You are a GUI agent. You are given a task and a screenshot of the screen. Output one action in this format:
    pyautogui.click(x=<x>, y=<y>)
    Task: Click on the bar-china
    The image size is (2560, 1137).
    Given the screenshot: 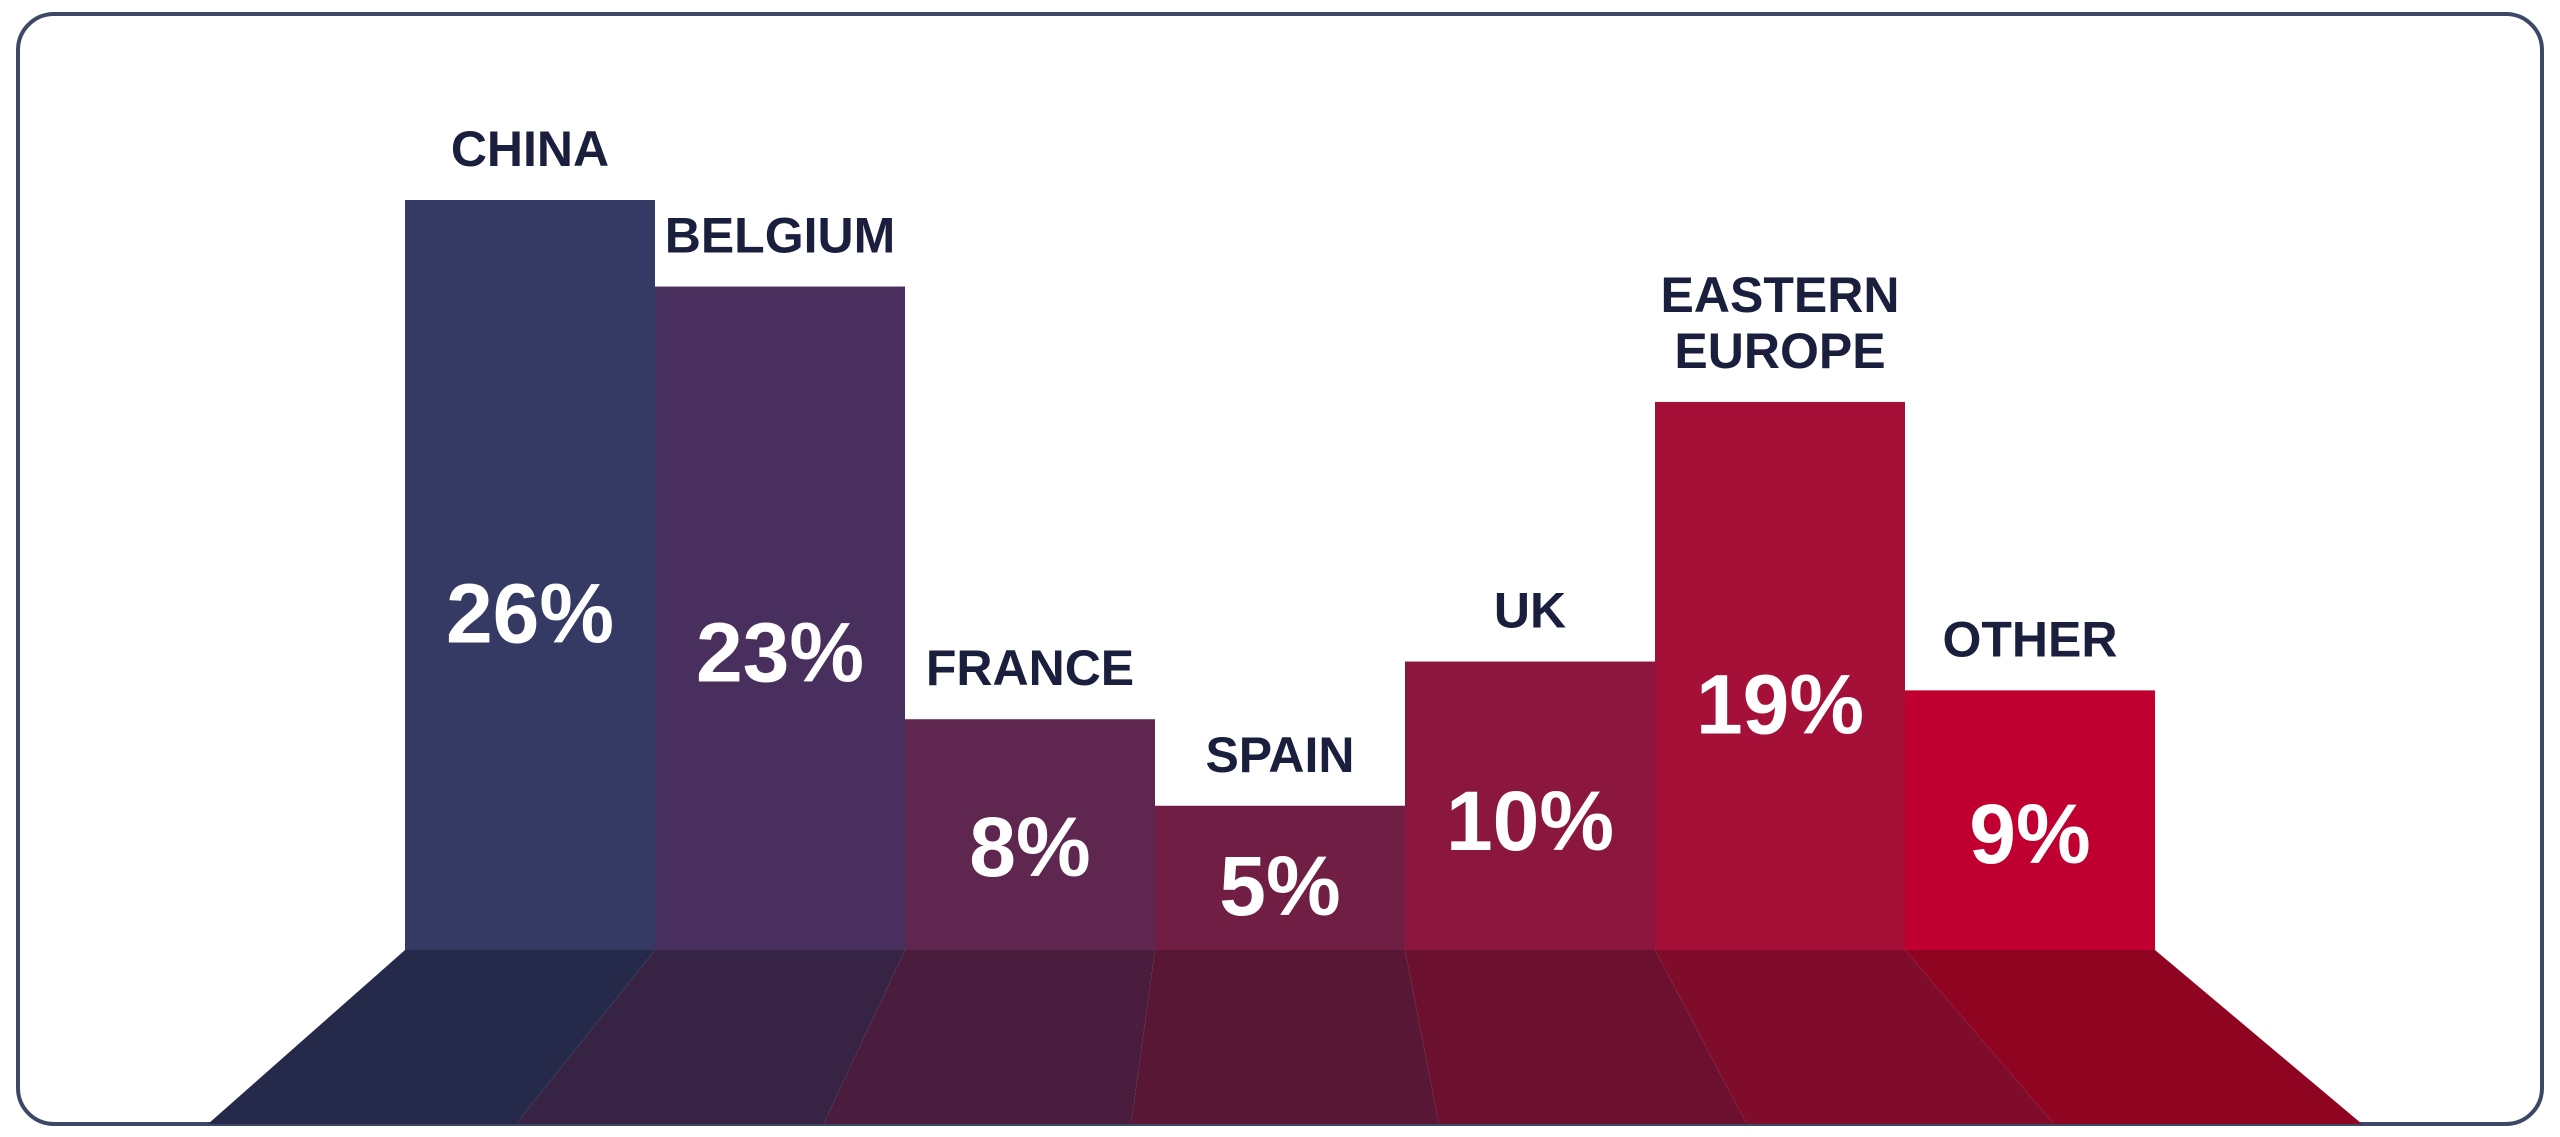 What is the action you would take?
    pyautogui.click(x=530, y=575)
    